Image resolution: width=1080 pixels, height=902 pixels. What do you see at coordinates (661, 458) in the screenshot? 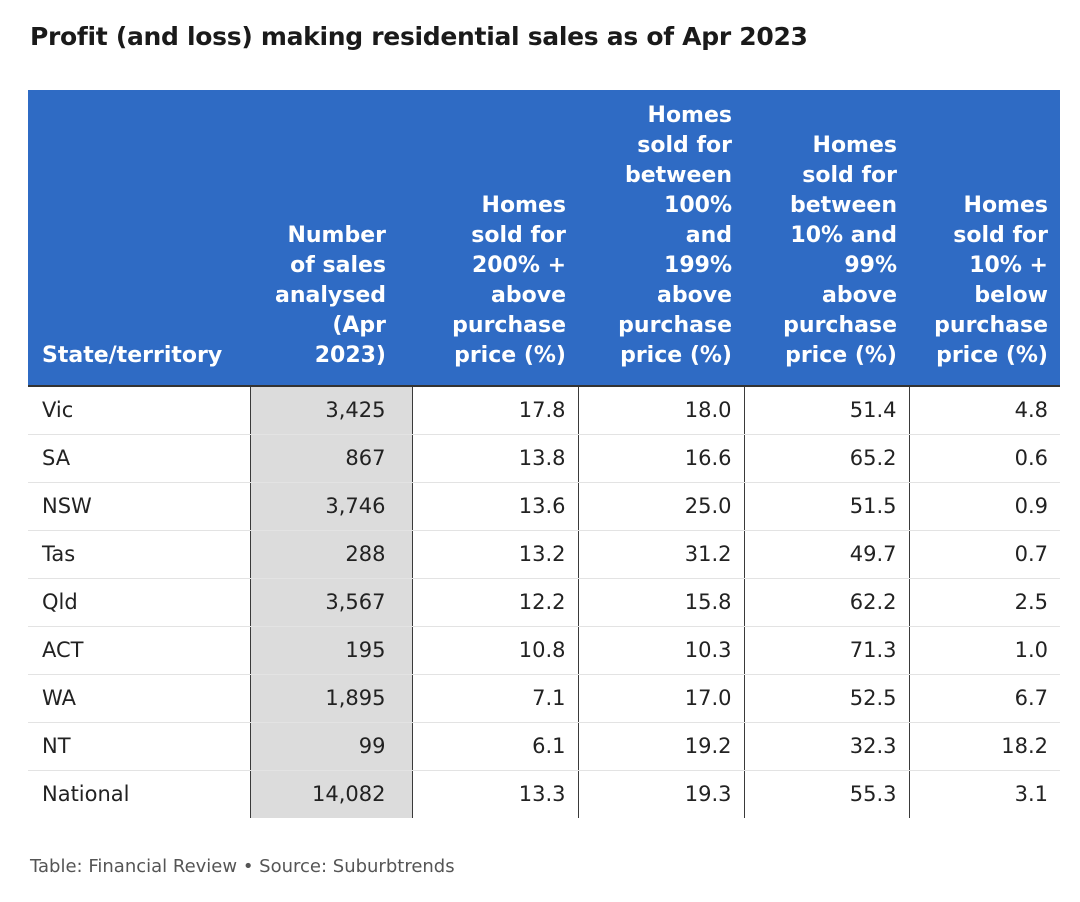
I see `pct-100-199-cell: 16.6` at bounding box center [661, 458].